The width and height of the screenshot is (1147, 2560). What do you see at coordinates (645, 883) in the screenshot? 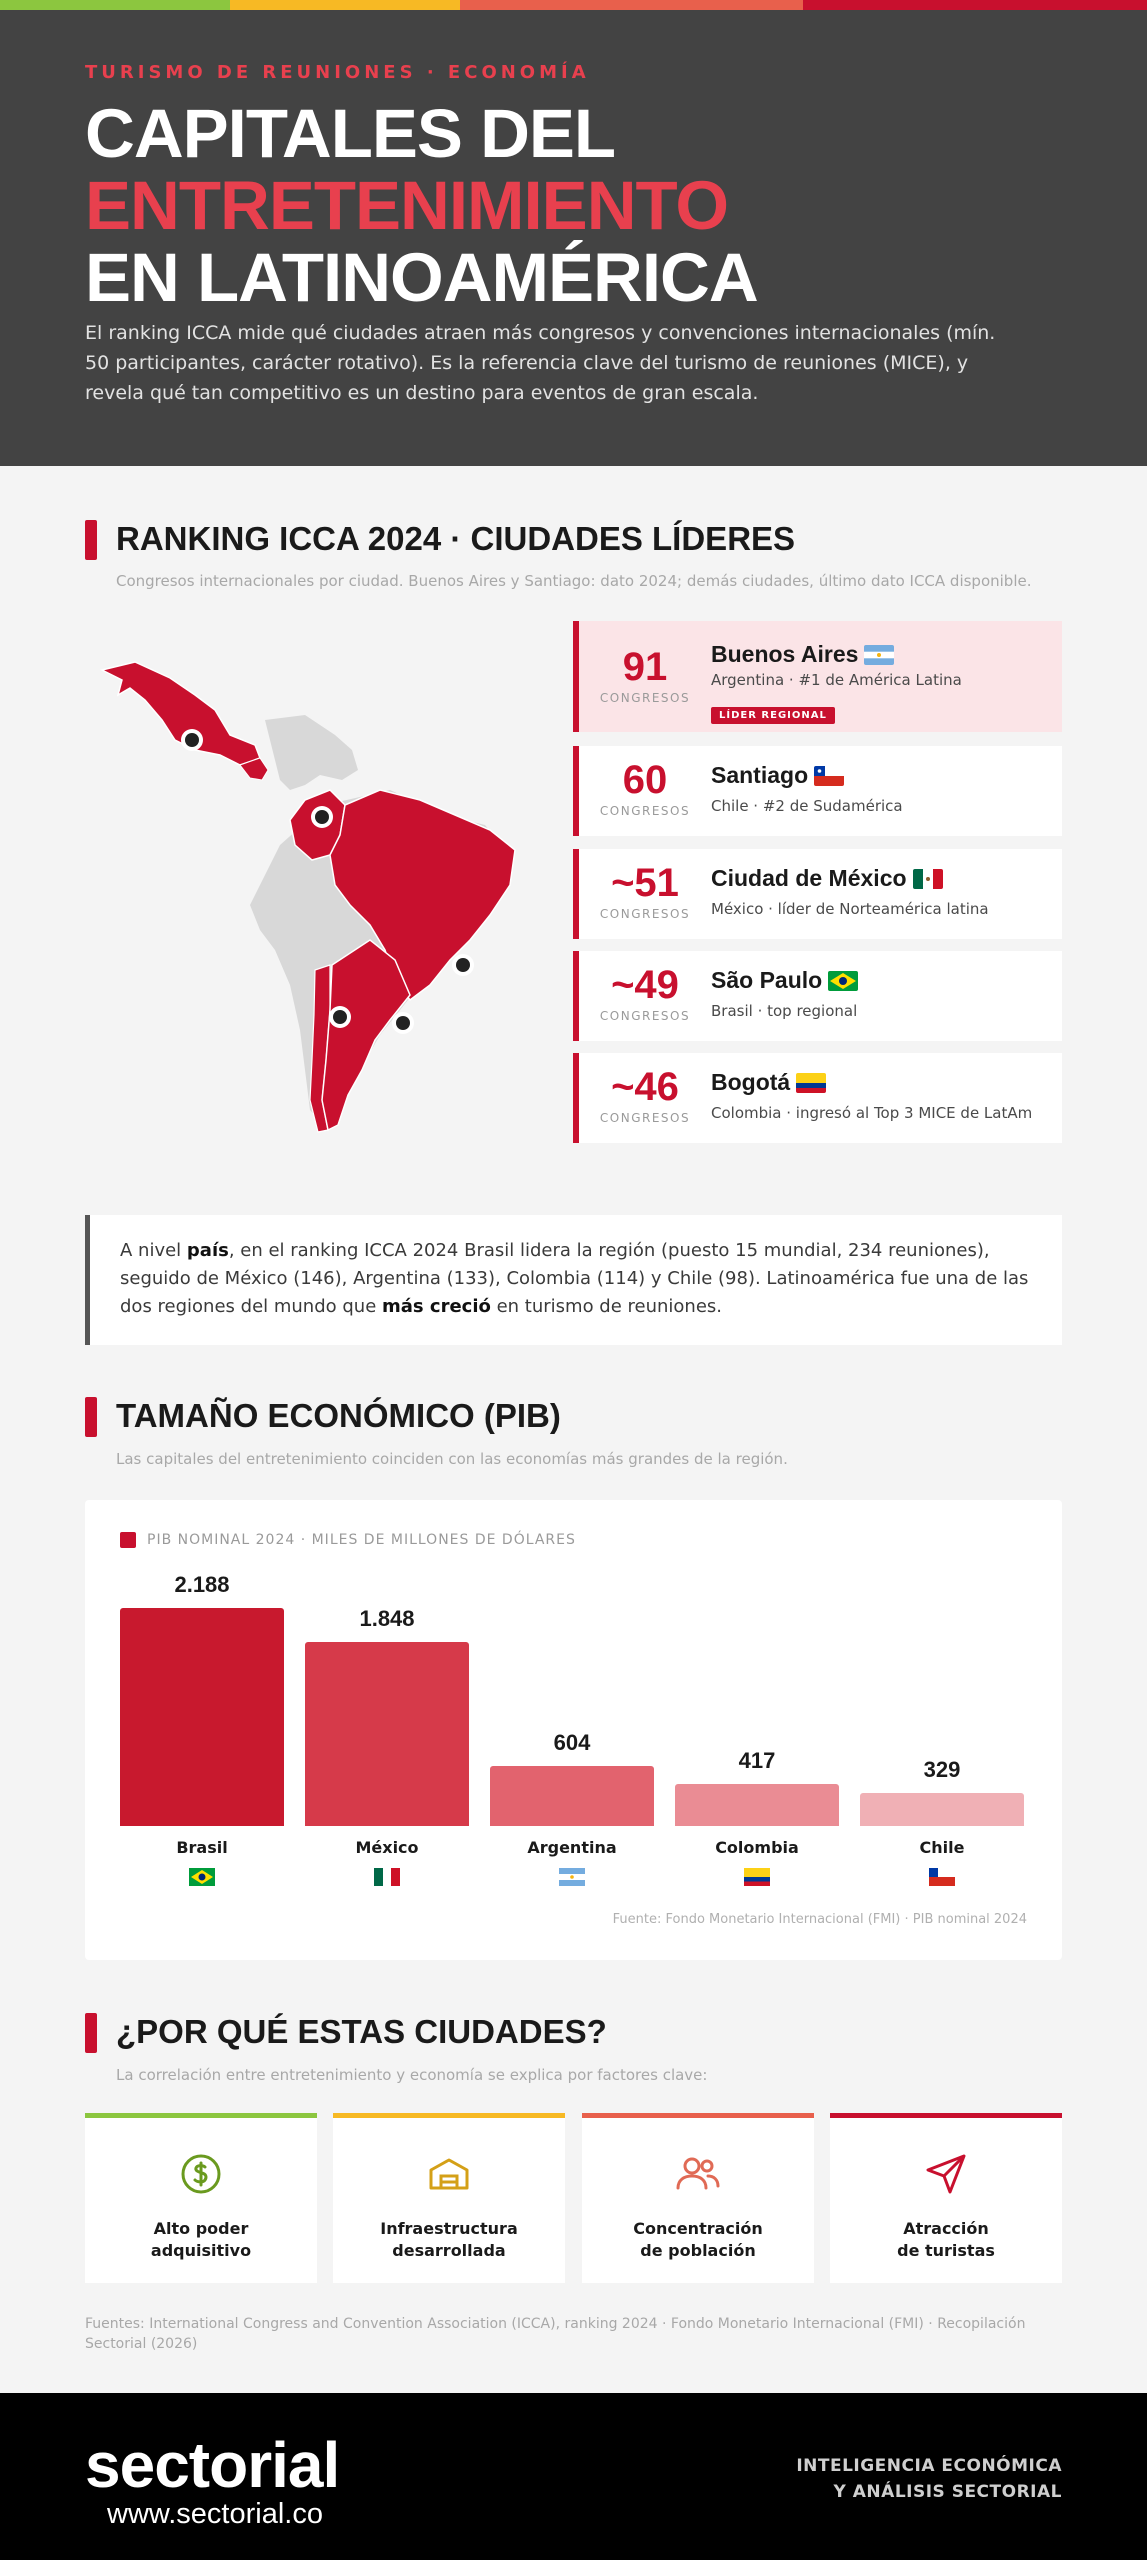
I see `congress-count: ~51` at bounding box center [645, 883].